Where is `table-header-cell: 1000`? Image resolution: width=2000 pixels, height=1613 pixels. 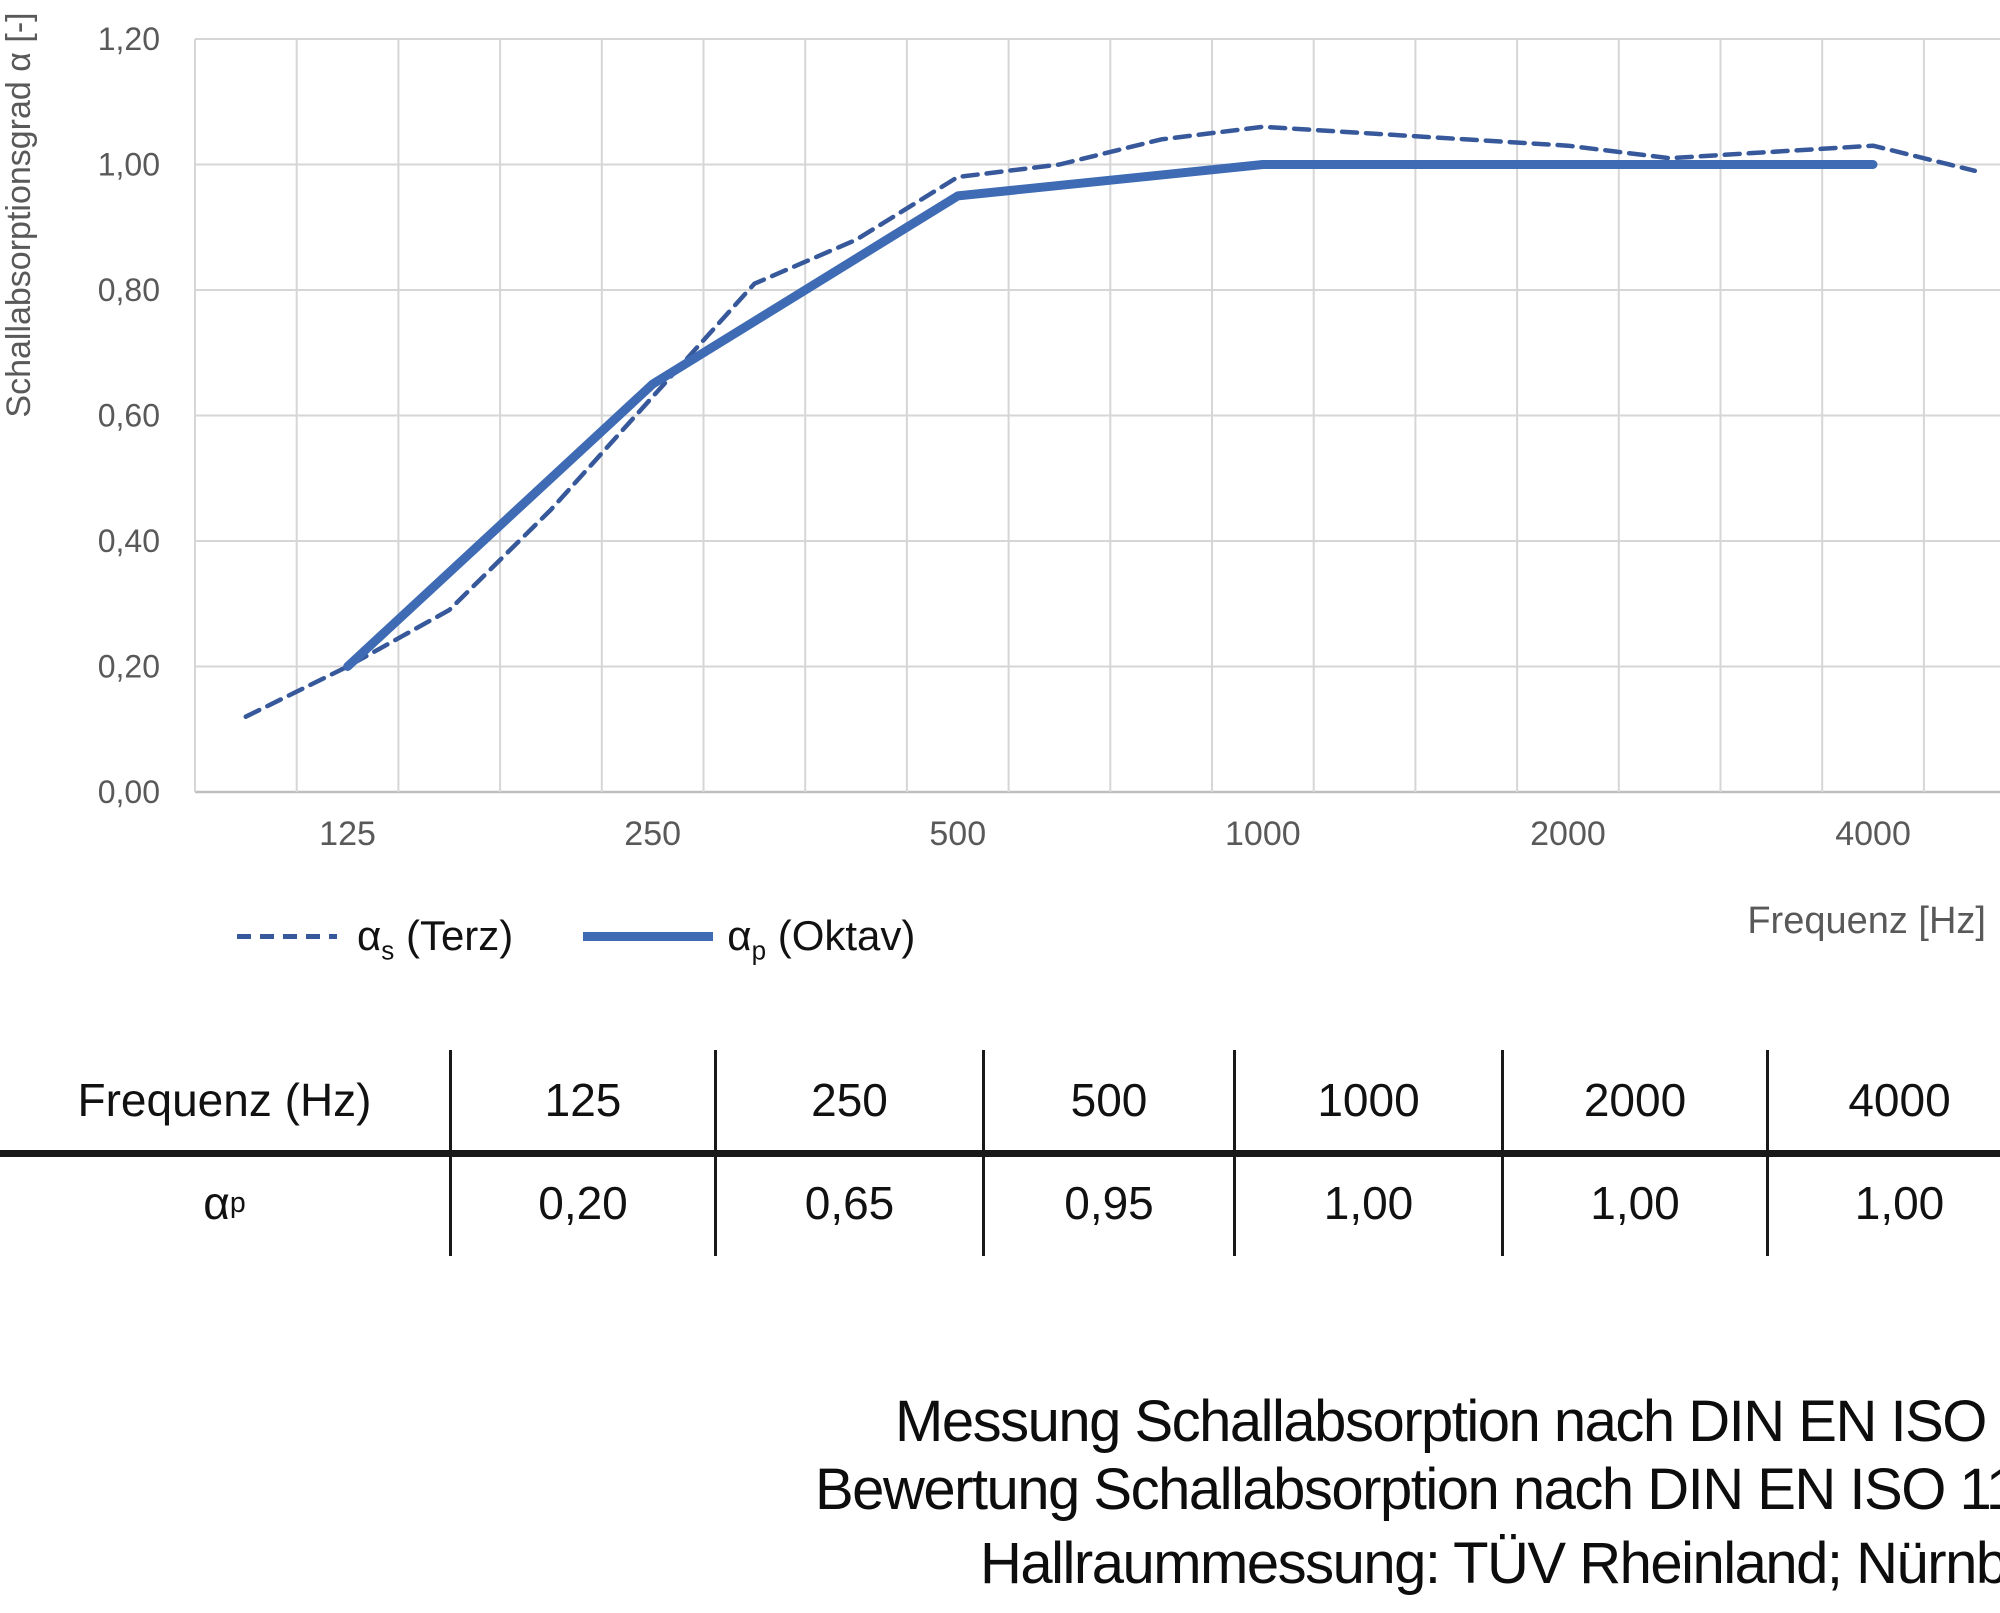
table-header-cell: 1000 is located at coordinates (1367, 1100).